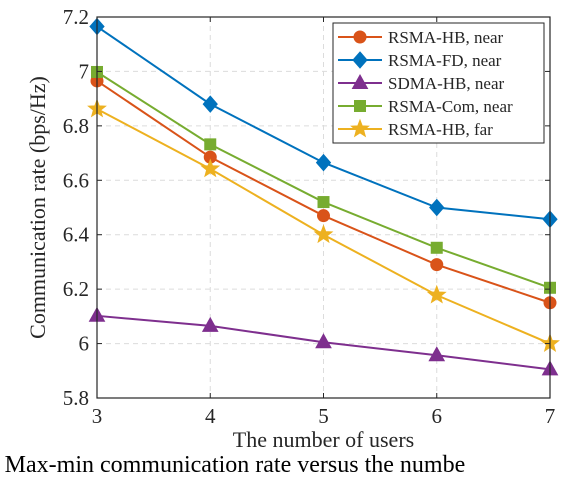 This screenshot has width=588, height=492. I want to click on legend-label: RSMA-HB, far, so click(440, 129).